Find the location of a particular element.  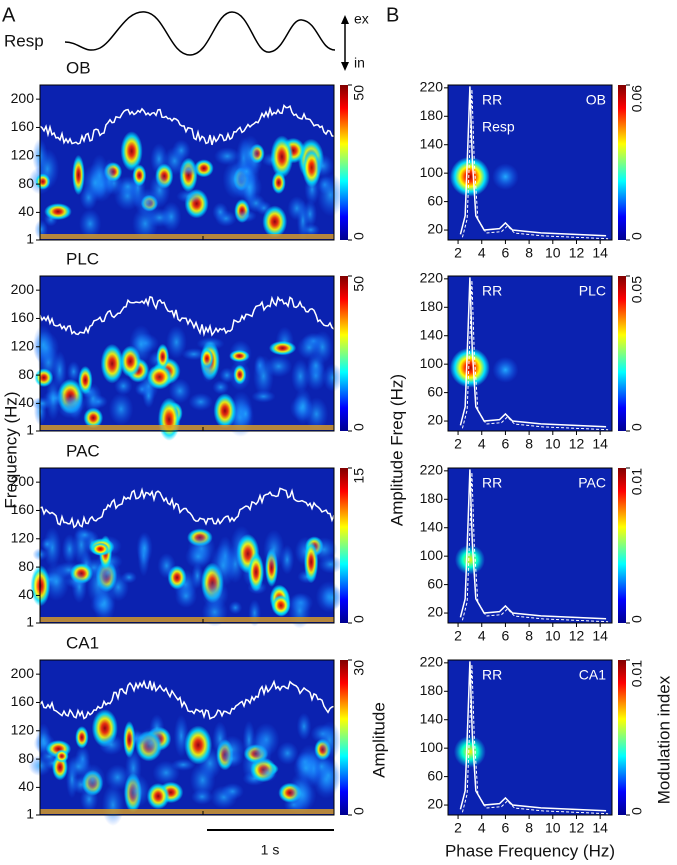

y-tick-label: 160 is located at coordinates (23, 701).